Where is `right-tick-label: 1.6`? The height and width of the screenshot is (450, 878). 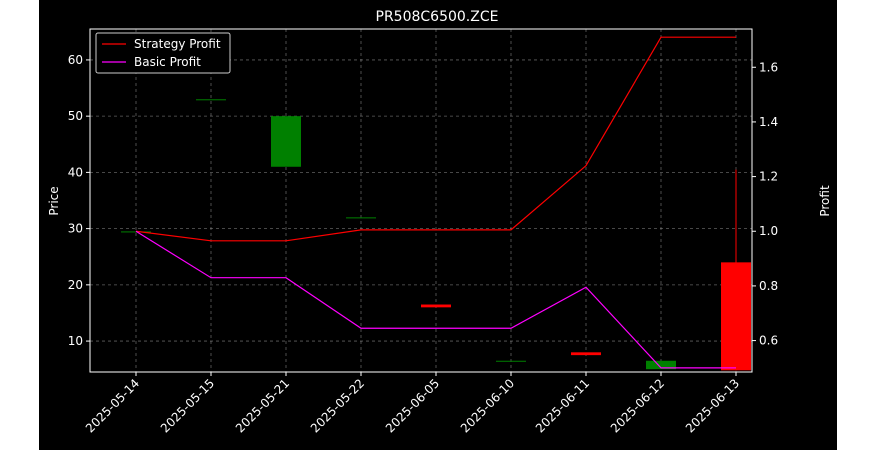 right-tick-label: 1.6 is located at coordinates (768, 67).